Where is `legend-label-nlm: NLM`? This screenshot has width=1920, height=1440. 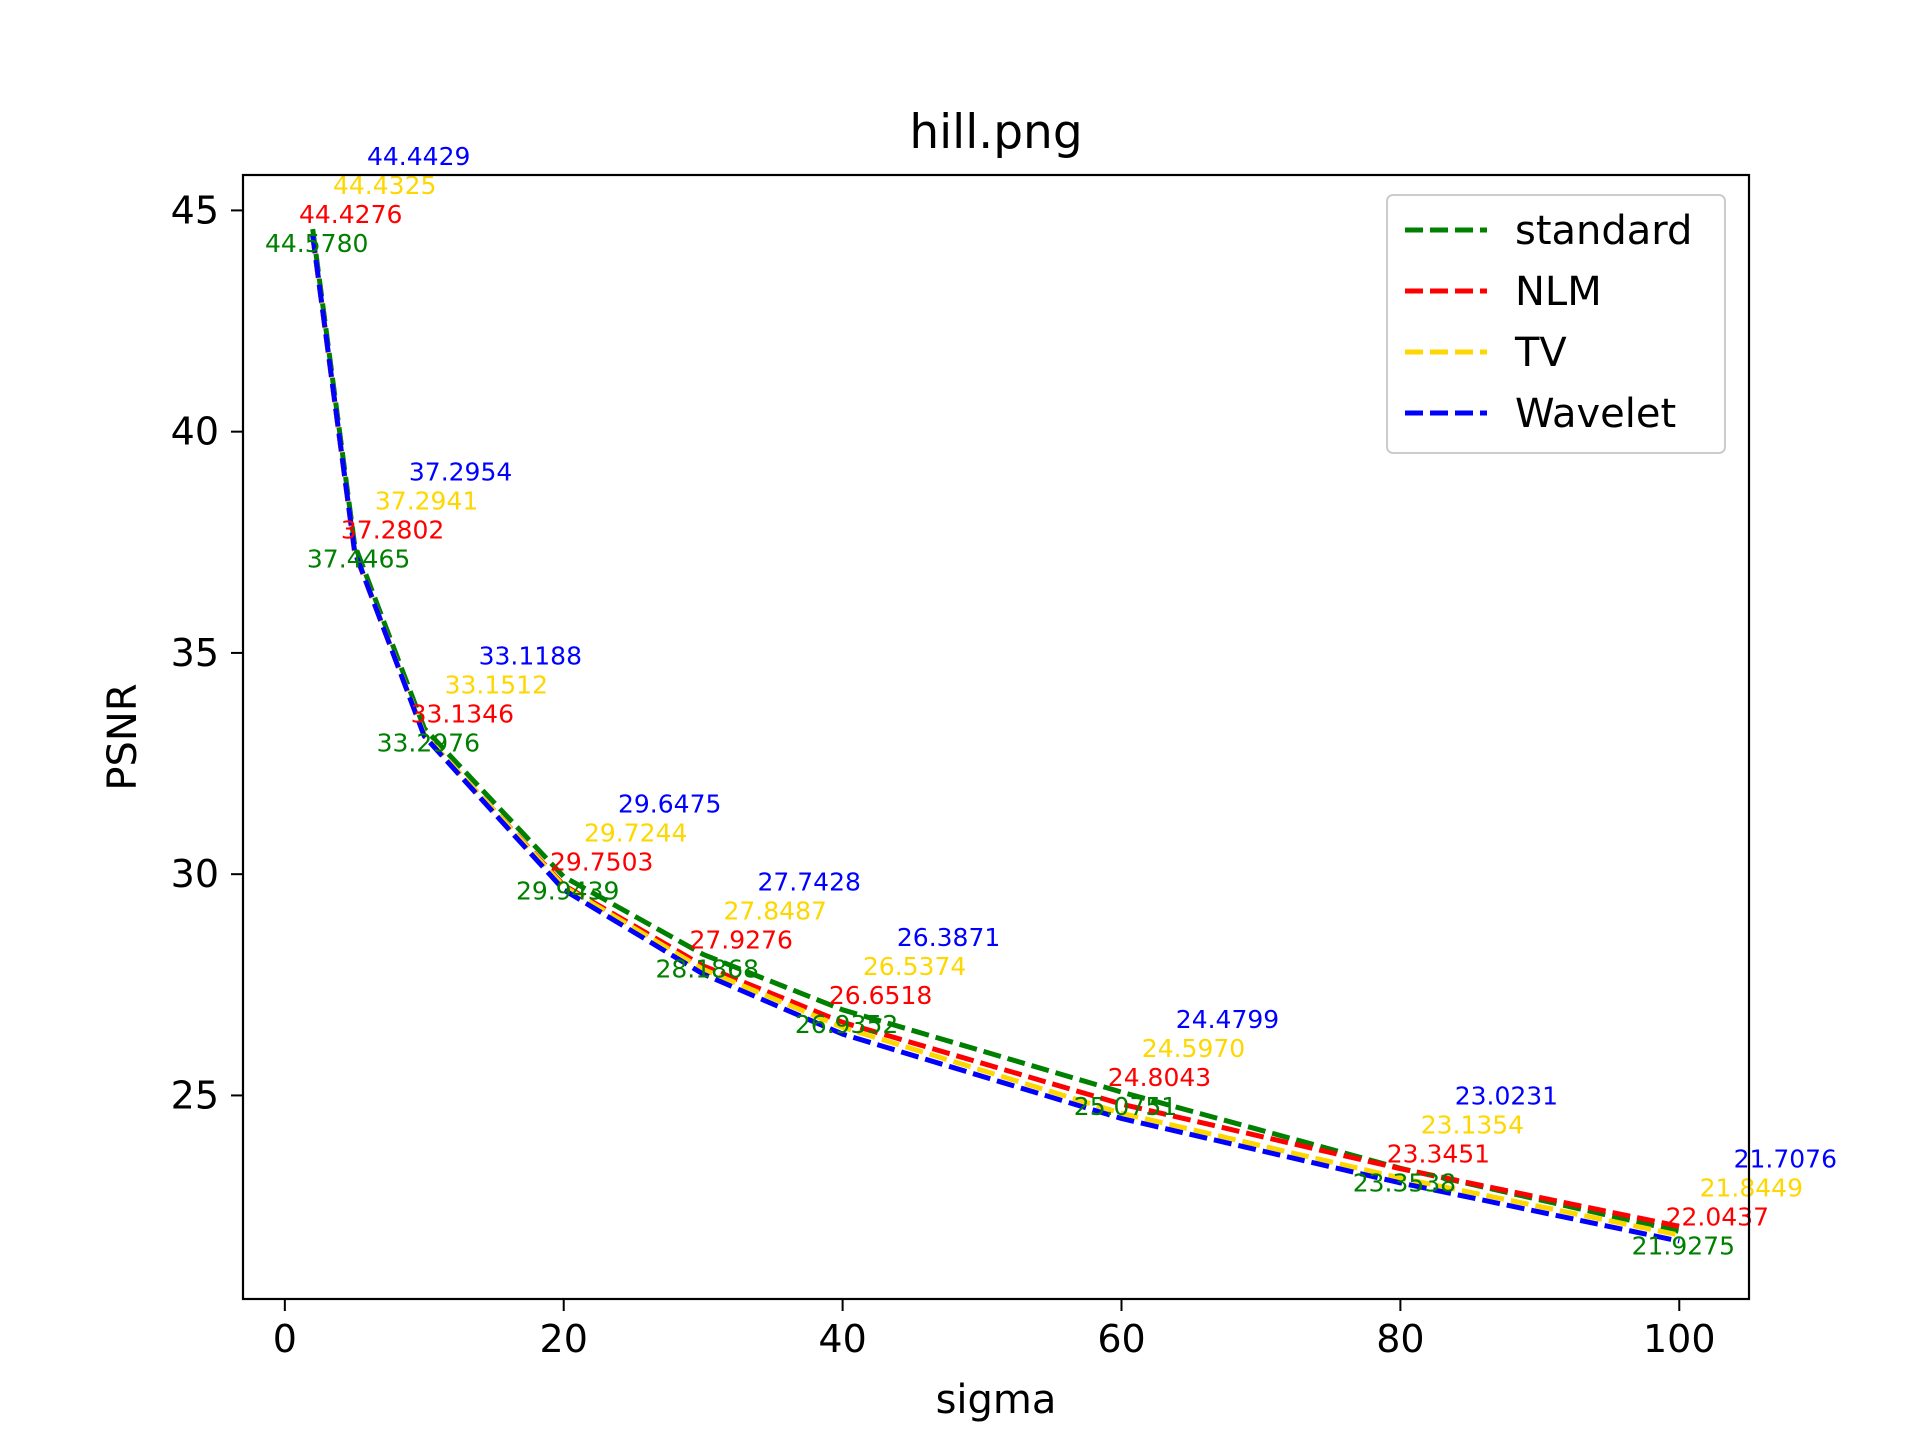
legend-label-nlm: NLM is located at coordinates (1558, 292).